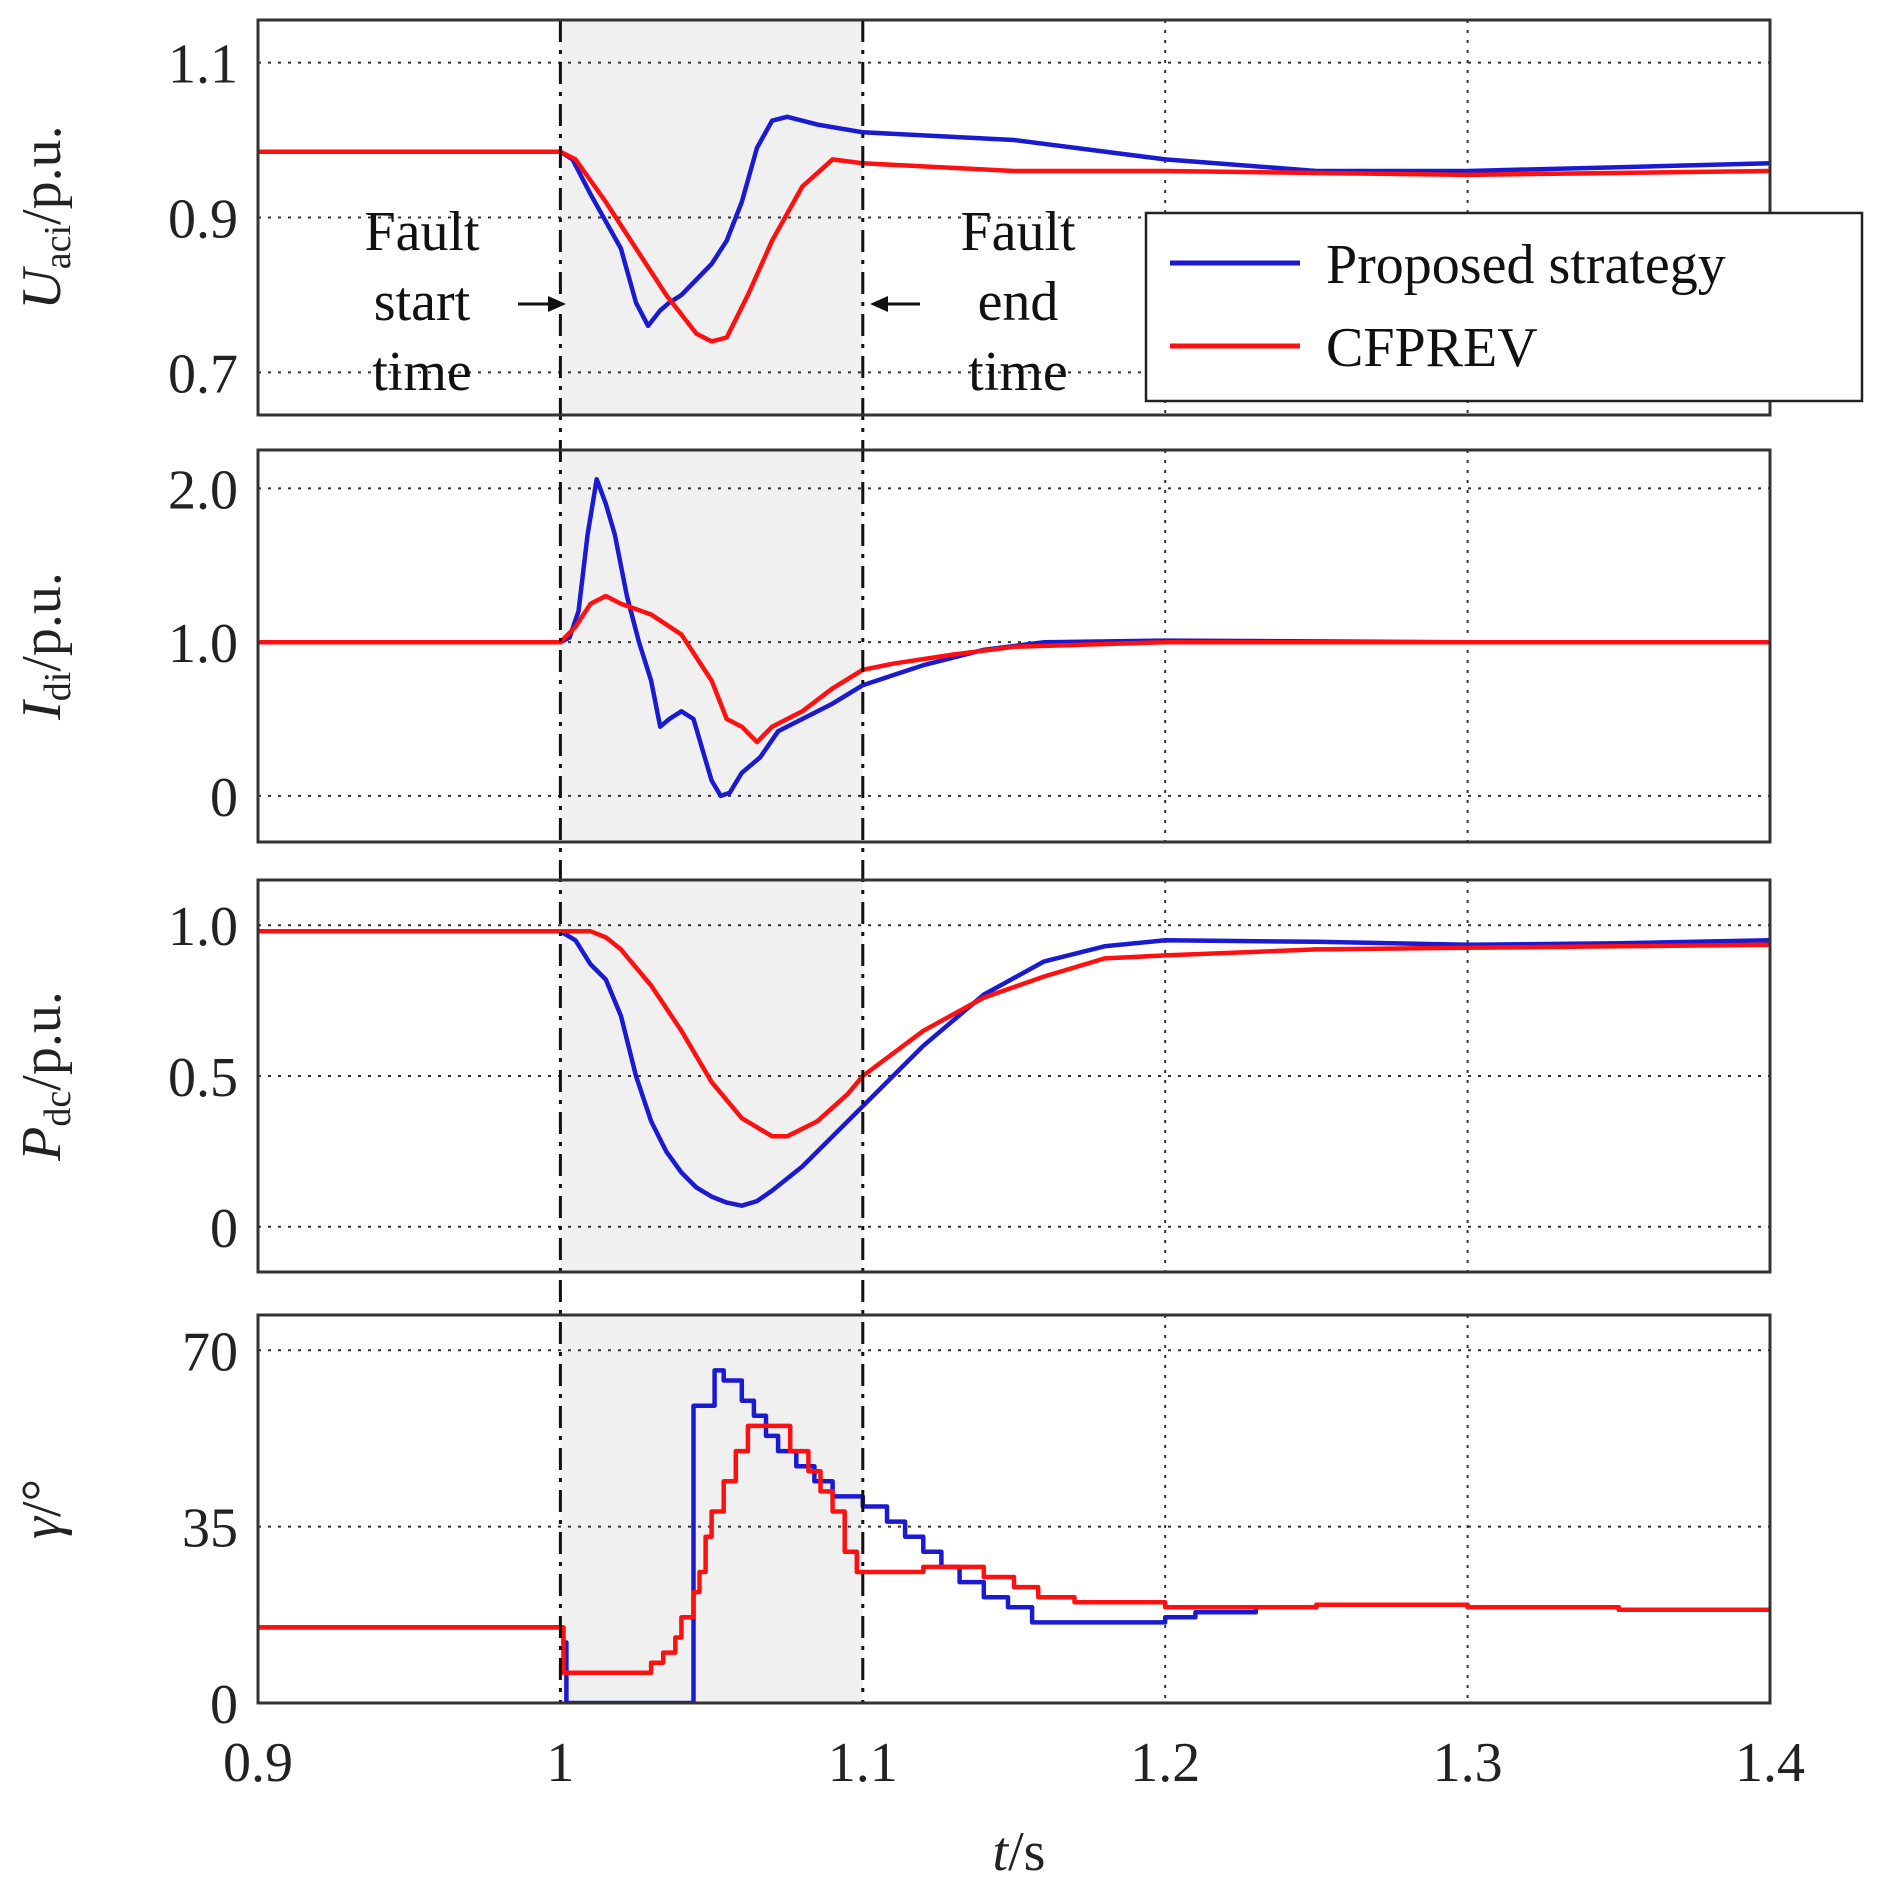  What do you see at coordinates (58, 1109) in the screenshot?
I see `y-axis-label-sub: dc` at bounding box center [58, 1109].